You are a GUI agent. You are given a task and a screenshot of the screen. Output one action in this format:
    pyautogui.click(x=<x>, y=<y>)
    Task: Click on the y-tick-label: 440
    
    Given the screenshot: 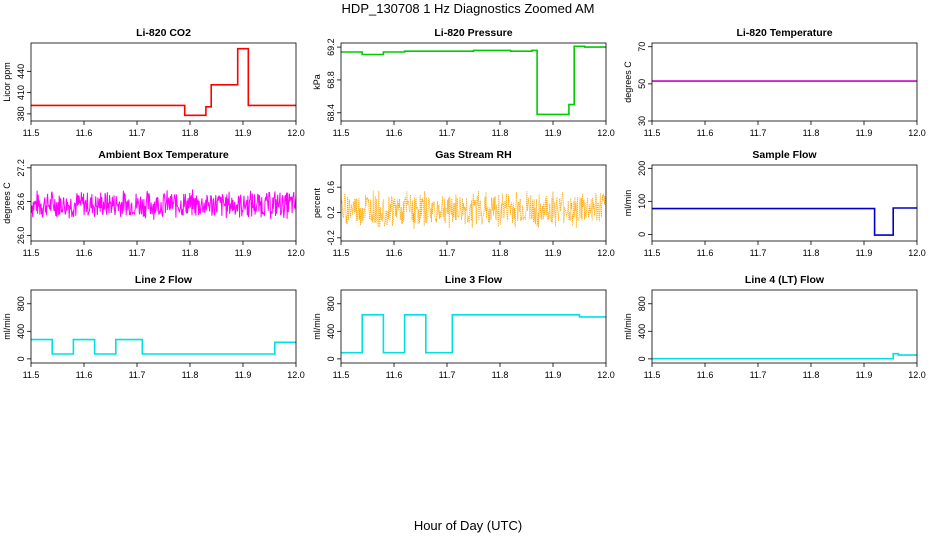 What is the action you would take?
    pyautogui.click(x=21, y=71)
    